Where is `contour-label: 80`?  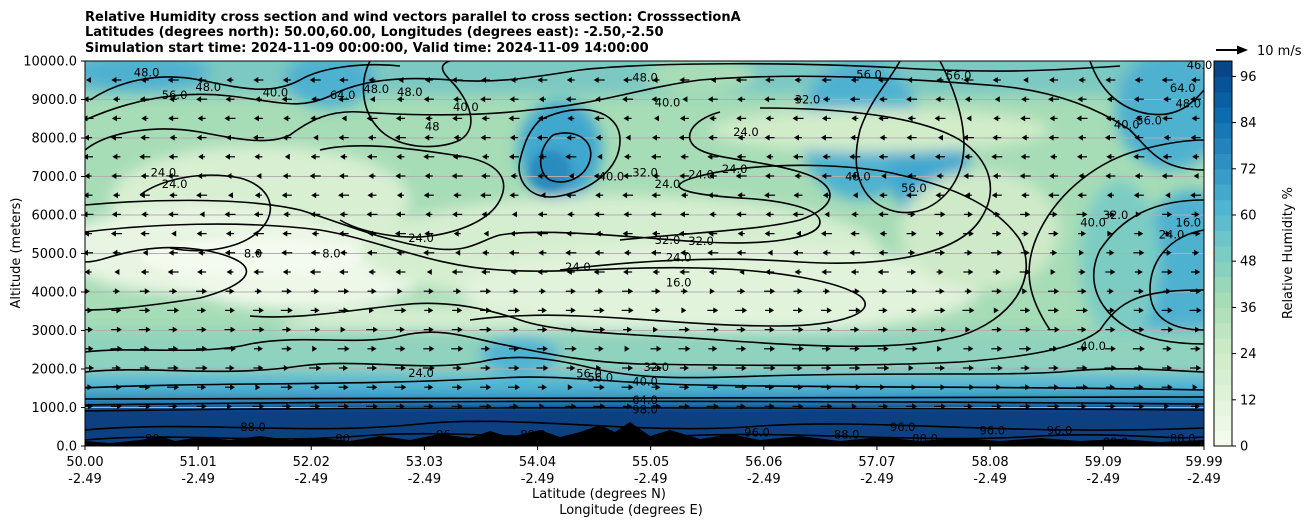
contour-label: 80 is located at coordinates (342, 438).